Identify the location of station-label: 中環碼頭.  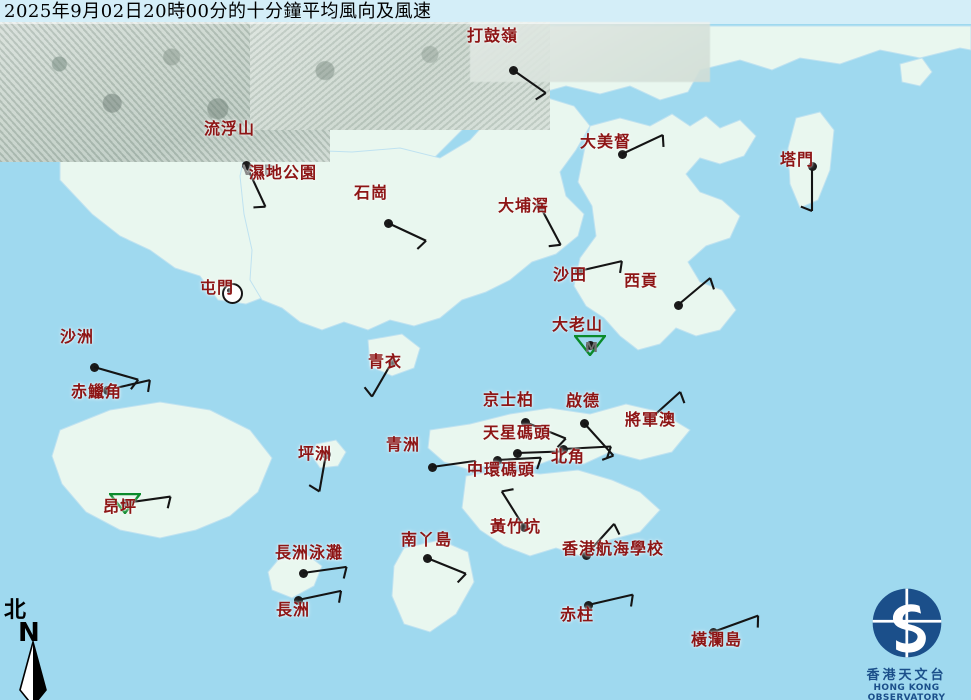
(501, 469).